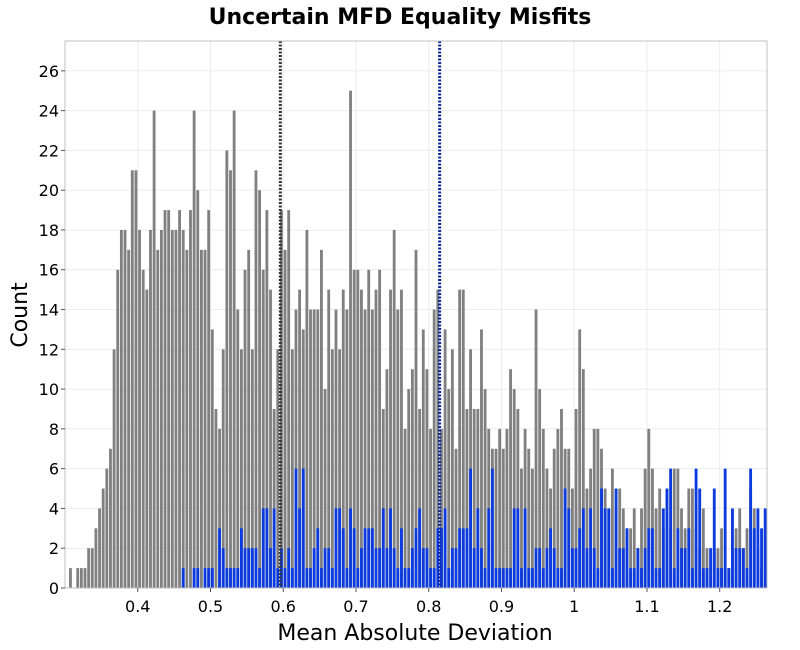  What do you see at coordinates (428, 606) in the screenshot?
I see `x-tick-label: 0.8` at bounding box center [428, 606].